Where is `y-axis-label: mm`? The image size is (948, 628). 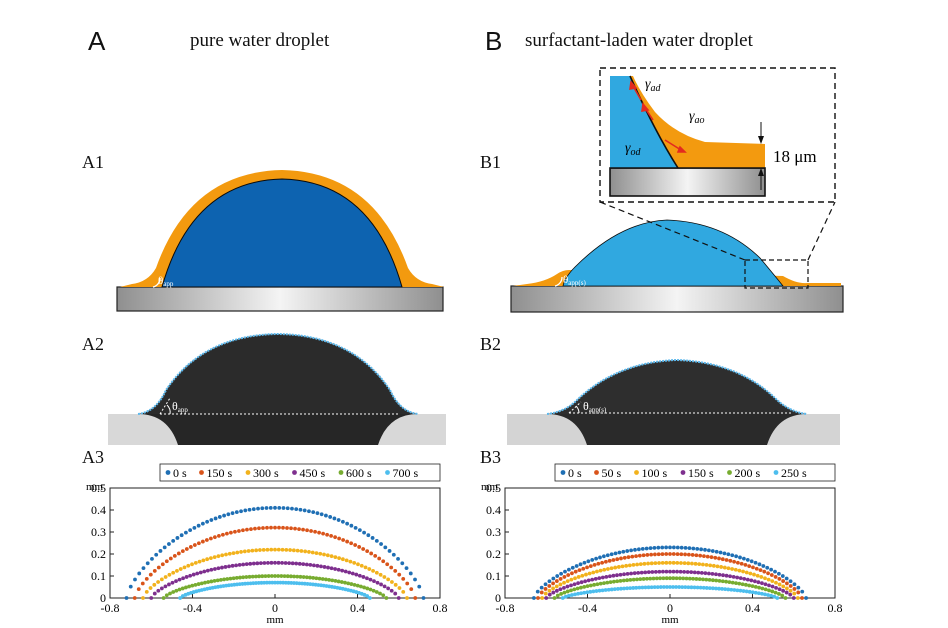
y-axis-label: mm is located at coordinates (490, 487).